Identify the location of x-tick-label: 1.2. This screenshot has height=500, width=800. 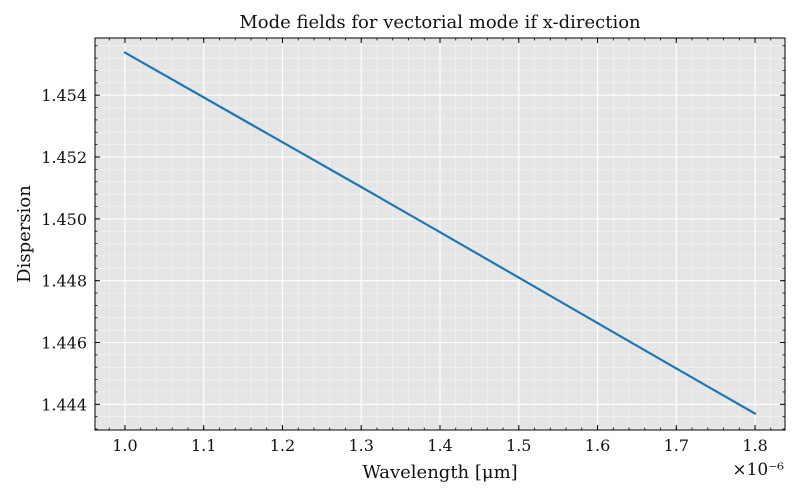
(282, 445).